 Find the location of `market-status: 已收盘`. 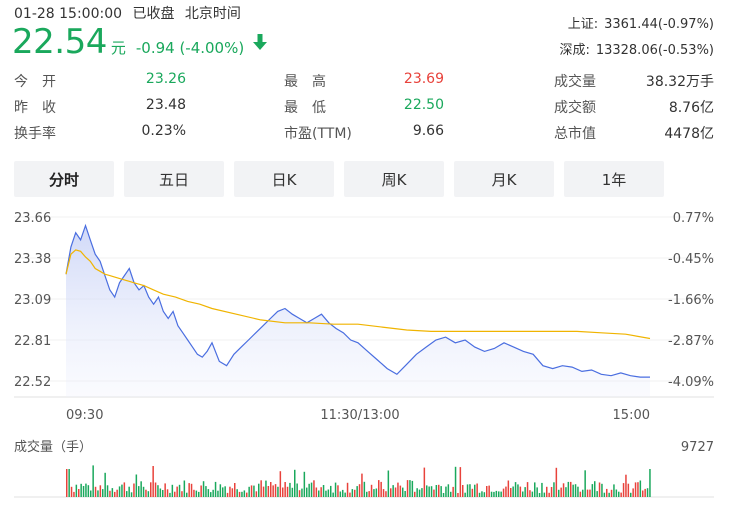

market-status: 已收盘 is located at coordinates (153, 14).